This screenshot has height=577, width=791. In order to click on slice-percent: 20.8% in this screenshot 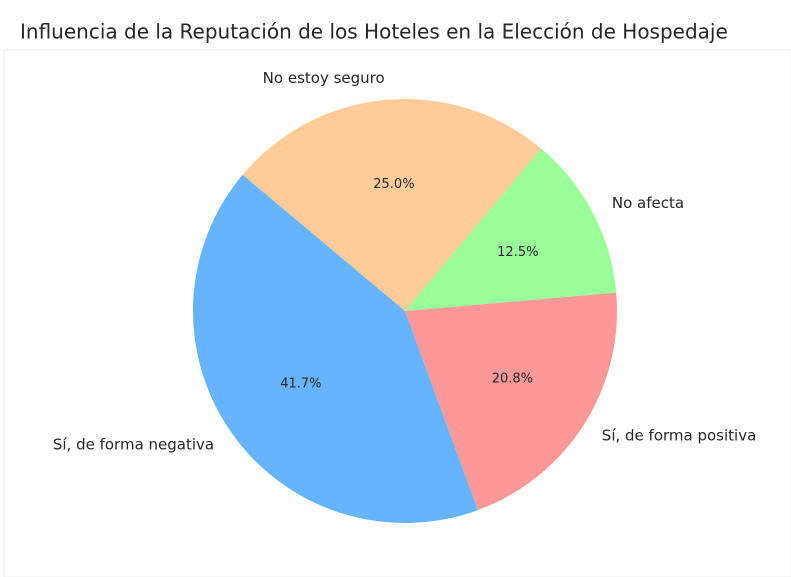, I will do `click(512, 379)`.